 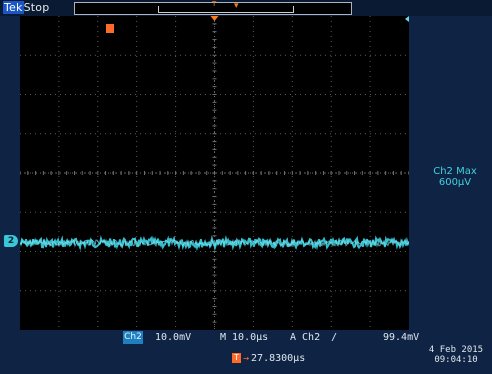 I want to click on volts-per-div: 10.0mV, so click(x=173, y=337).